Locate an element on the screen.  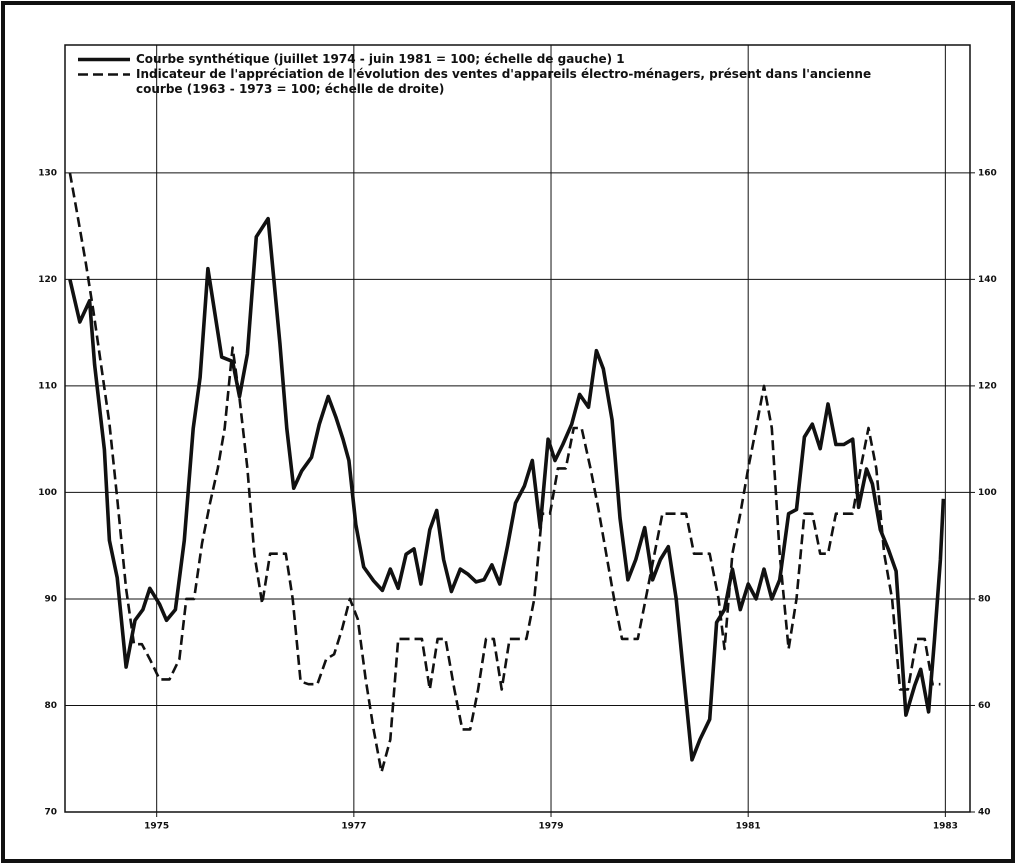
x-tick-label: 1981 is located at coordinates (748, 827).